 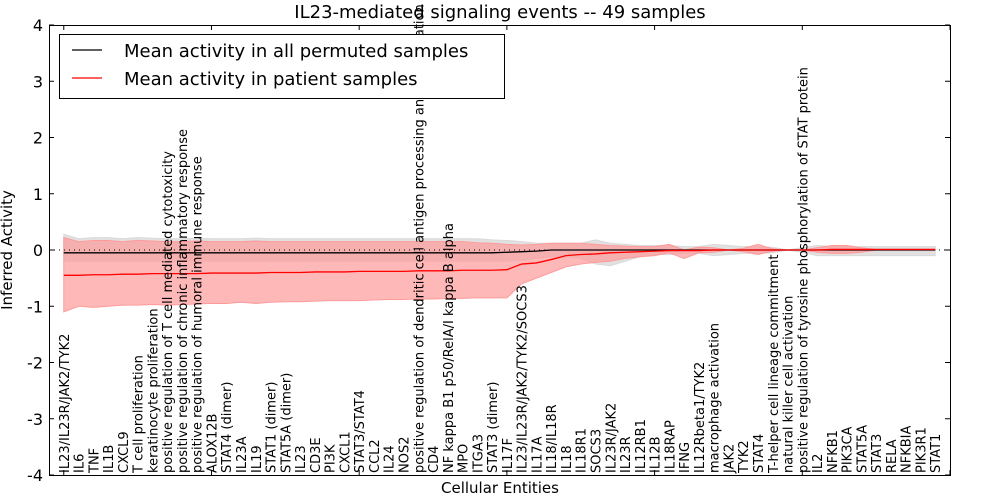 I want to click on x-tick-label: STAT3, so click(x=877, y=453).